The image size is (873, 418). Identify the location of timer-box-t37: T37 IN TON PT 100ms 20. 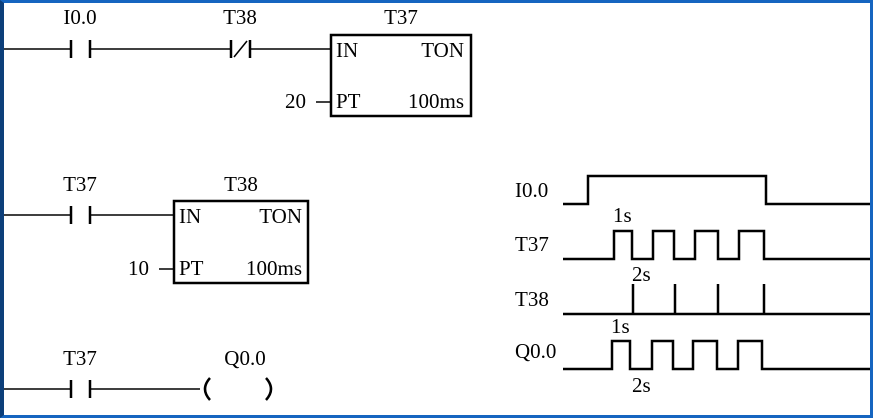
(379, 61).